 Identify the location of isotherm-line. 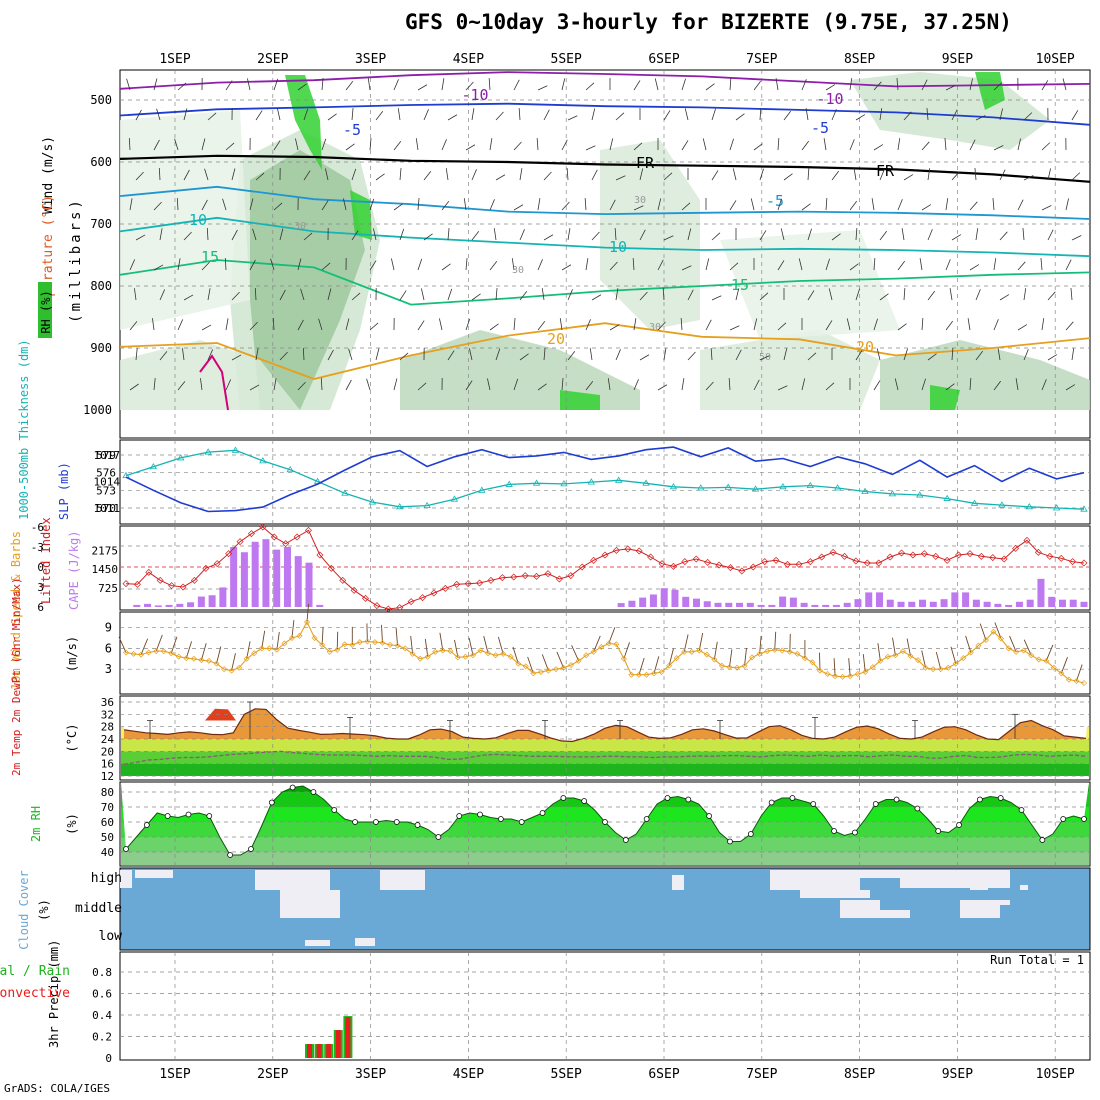
(605, 282).